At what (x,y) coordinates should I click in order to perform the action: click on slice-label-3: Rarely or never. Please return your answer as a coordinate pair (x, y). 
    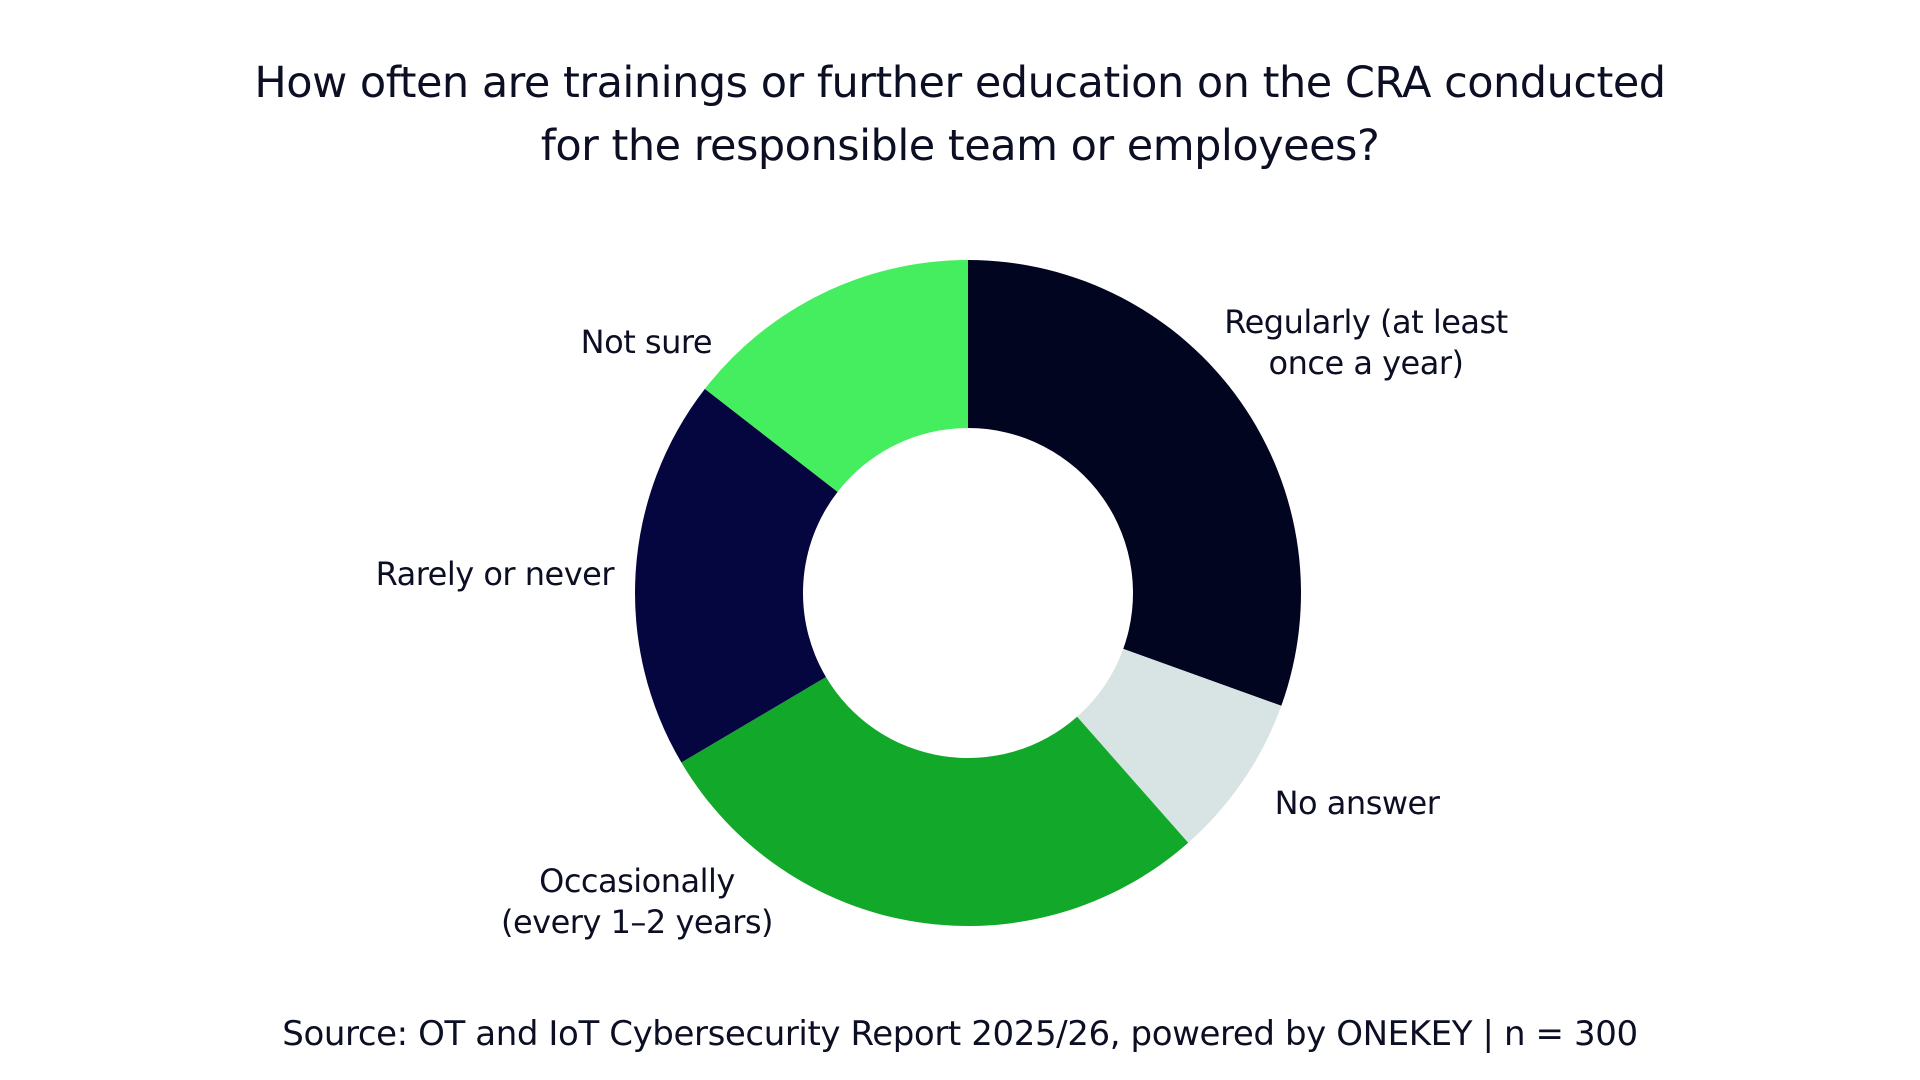
    Looking at the image, I should click on (496, 574).